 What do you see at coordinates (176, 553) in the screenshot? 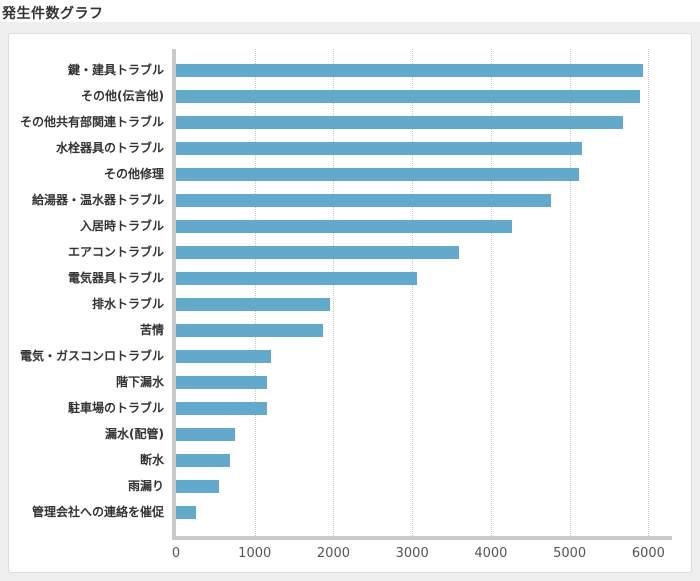
I see `x-tick-label: 0` at bounding box center [176, 553].